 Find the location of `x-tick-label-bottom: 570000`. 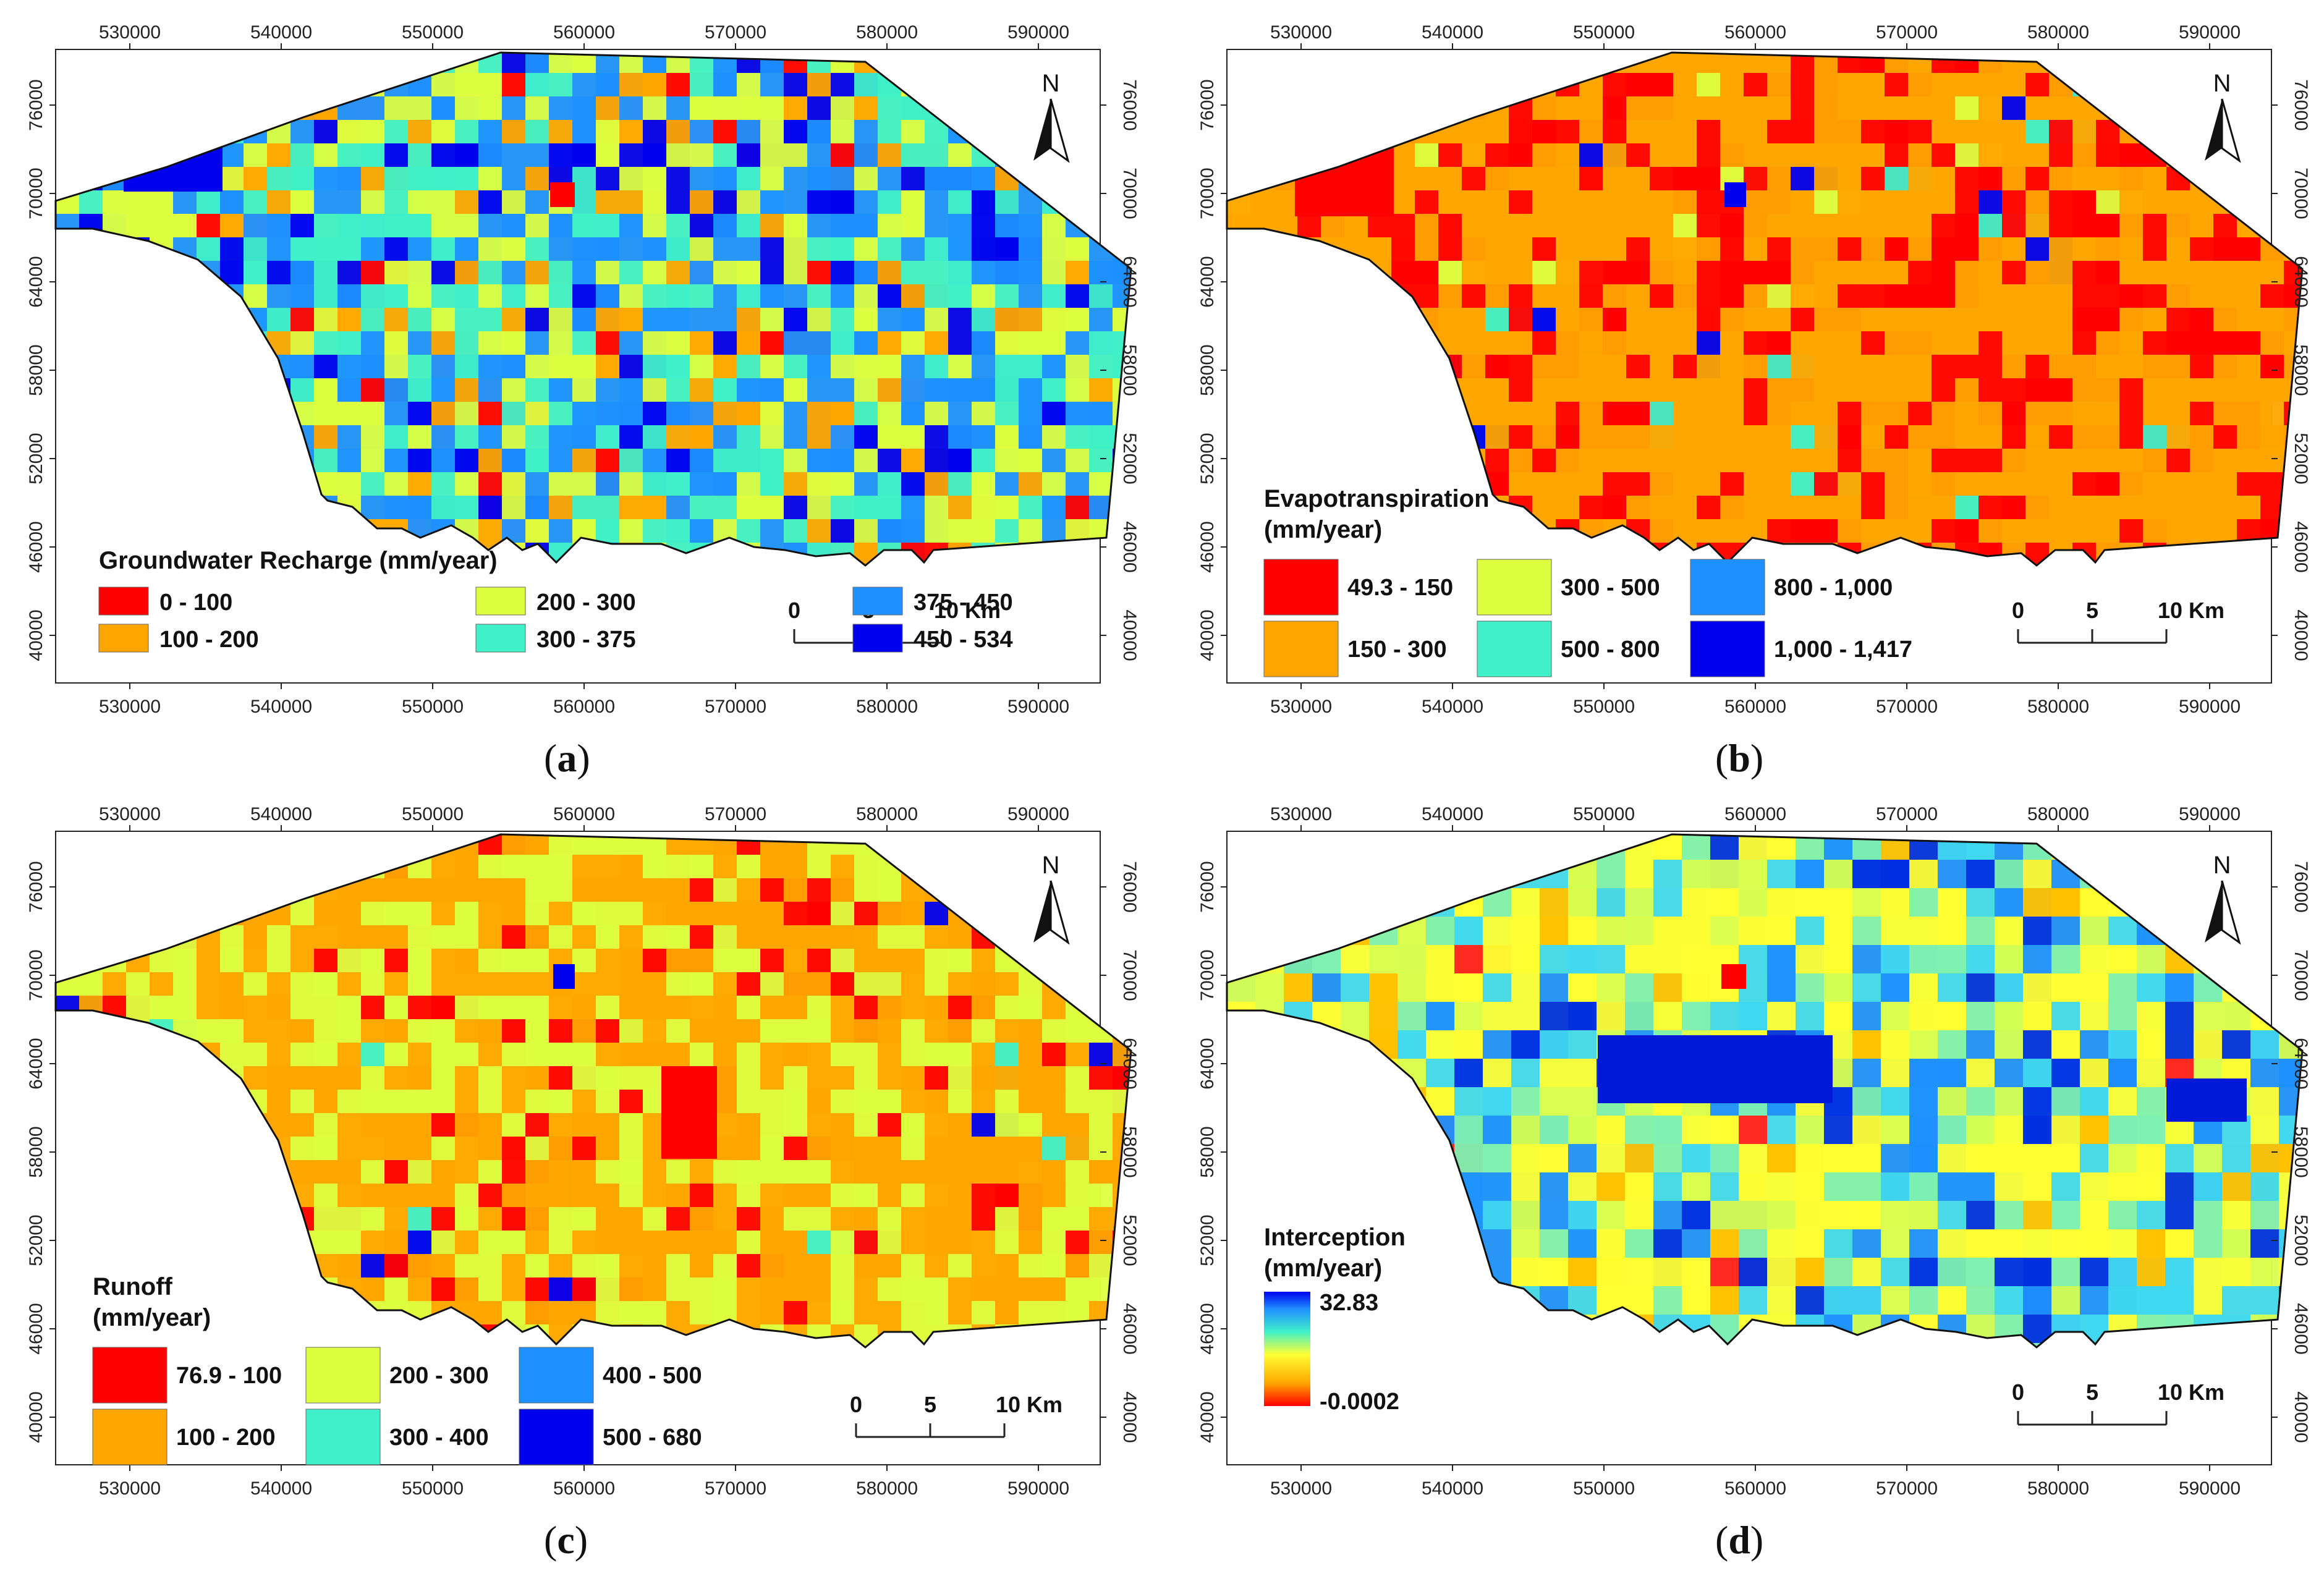

x-tick-label-bottom: 570000 is located at coordinates (1907, 1488).